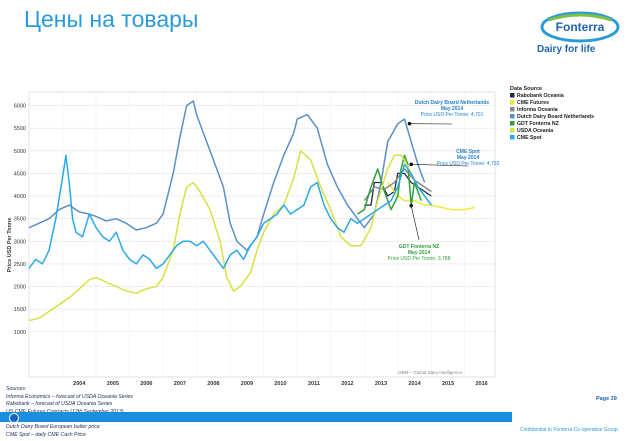 The width and height of the screenshot is (640, 441). Describe the element at coordinates (20, 310) in the screenshot. I see `y-tick-label: 1500` at that location.